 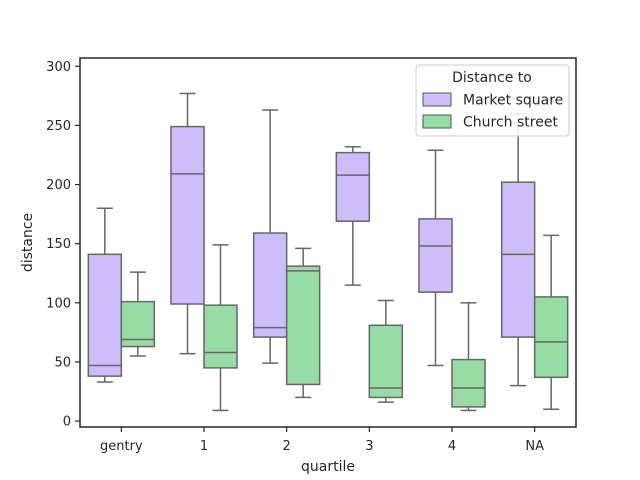 What do you see at coordinates (58, 244) in the screenshot?
I see `y-tick-label: 150` at bounding box center [58, 244].